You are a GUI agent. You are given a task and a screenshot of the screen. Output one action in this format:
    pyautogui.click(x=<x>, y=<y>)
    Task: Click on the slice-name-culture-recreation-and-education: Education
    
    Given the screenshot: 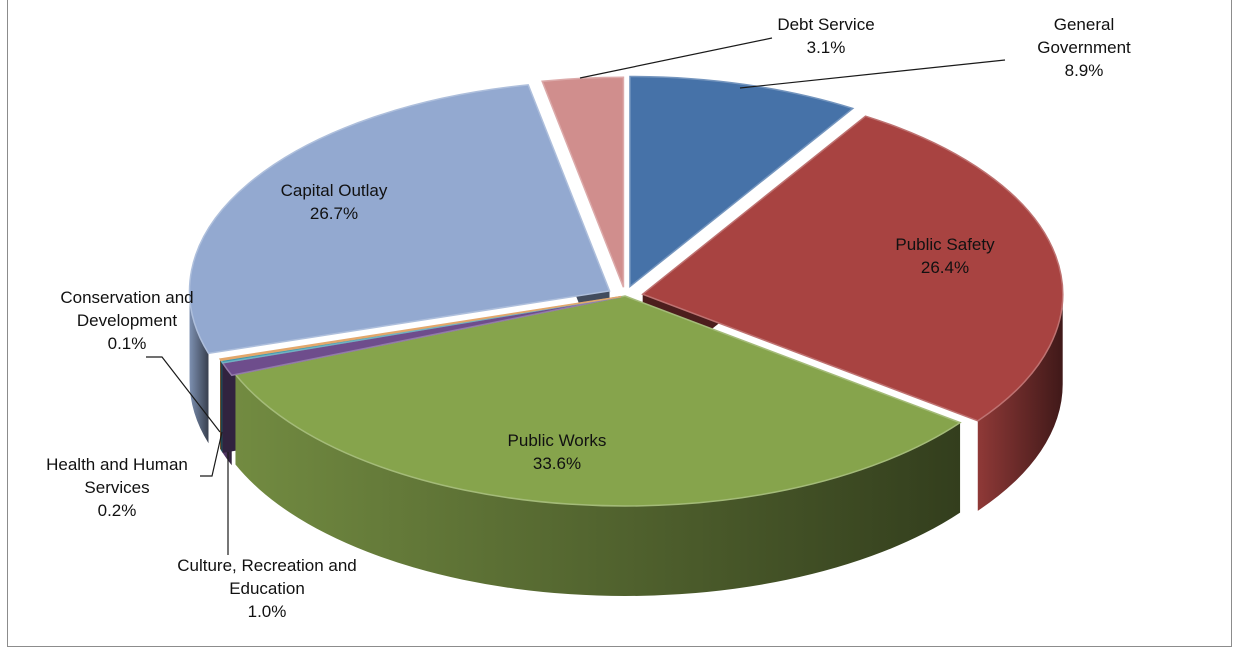 What is the action you would take?
    pyautogui.click(x=267, y=588)
    